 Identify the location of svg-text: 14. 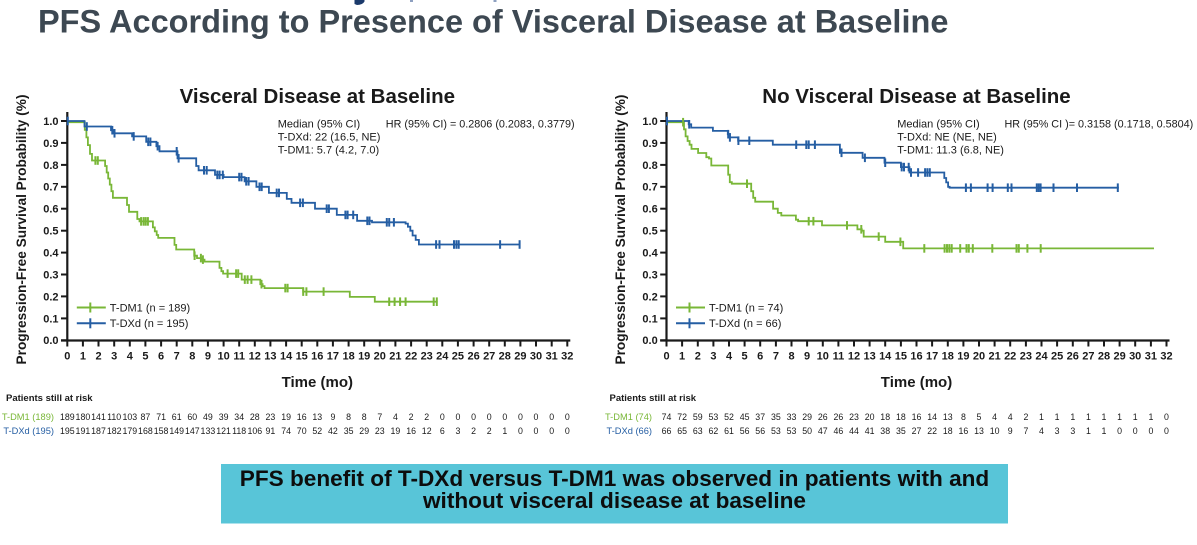
(286, 356).